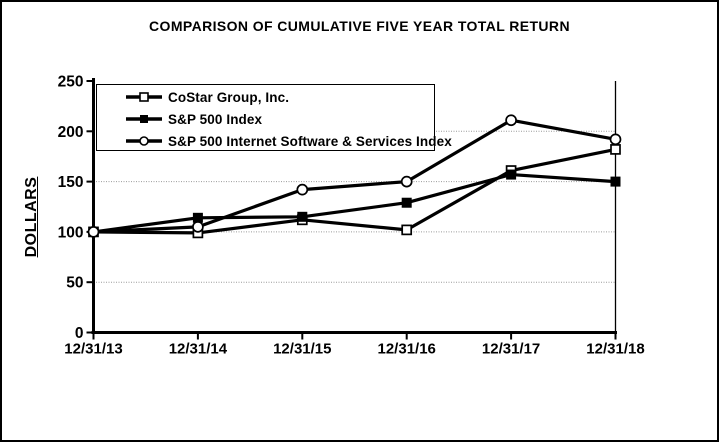 The image size is (719, 442). Describe the element at coordinates (144, 97) in the screenshot. I see `open-square-icon` at that location.